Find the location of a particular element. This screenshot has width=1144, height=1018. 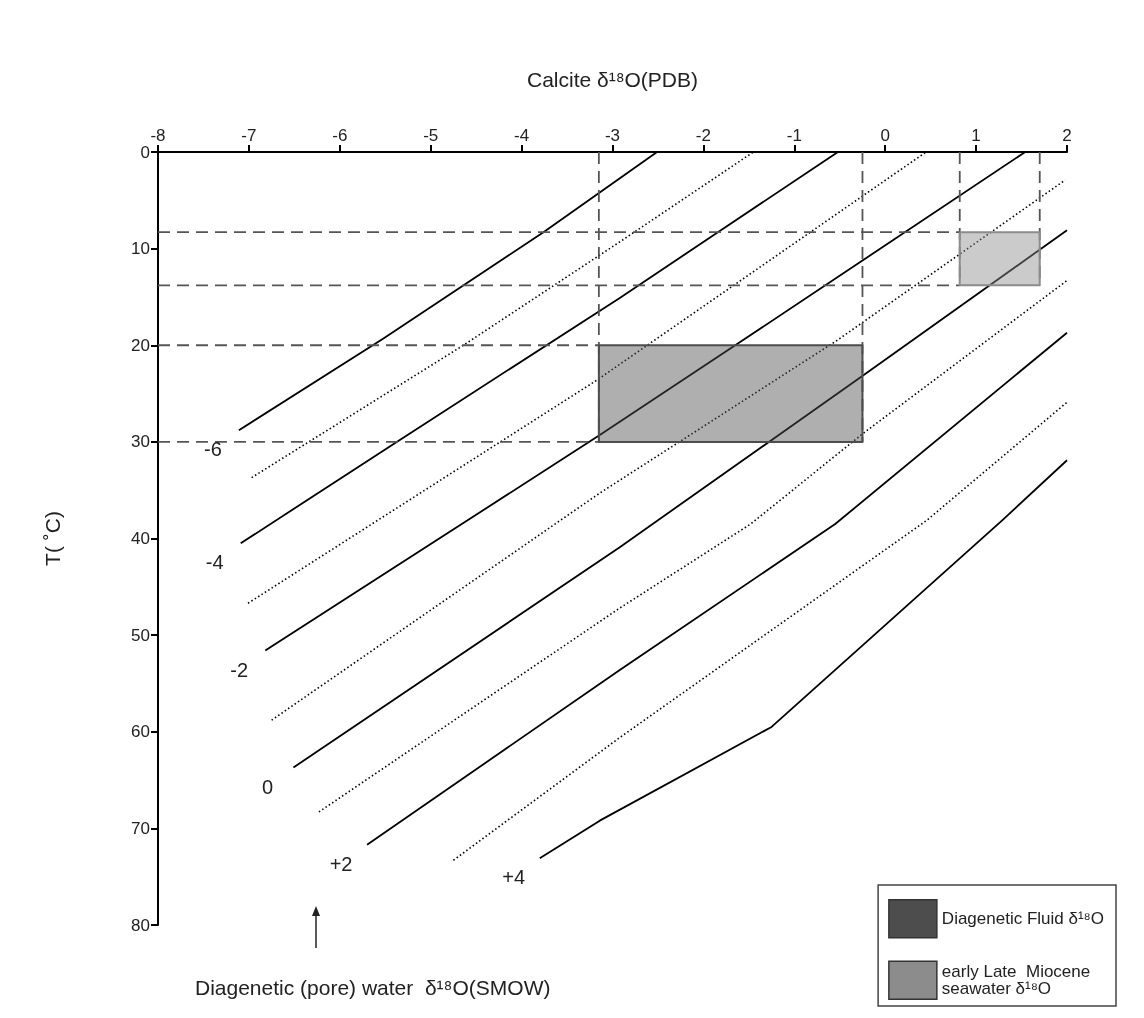

x-tick-label: -8 is located at coordinates (158, 135).